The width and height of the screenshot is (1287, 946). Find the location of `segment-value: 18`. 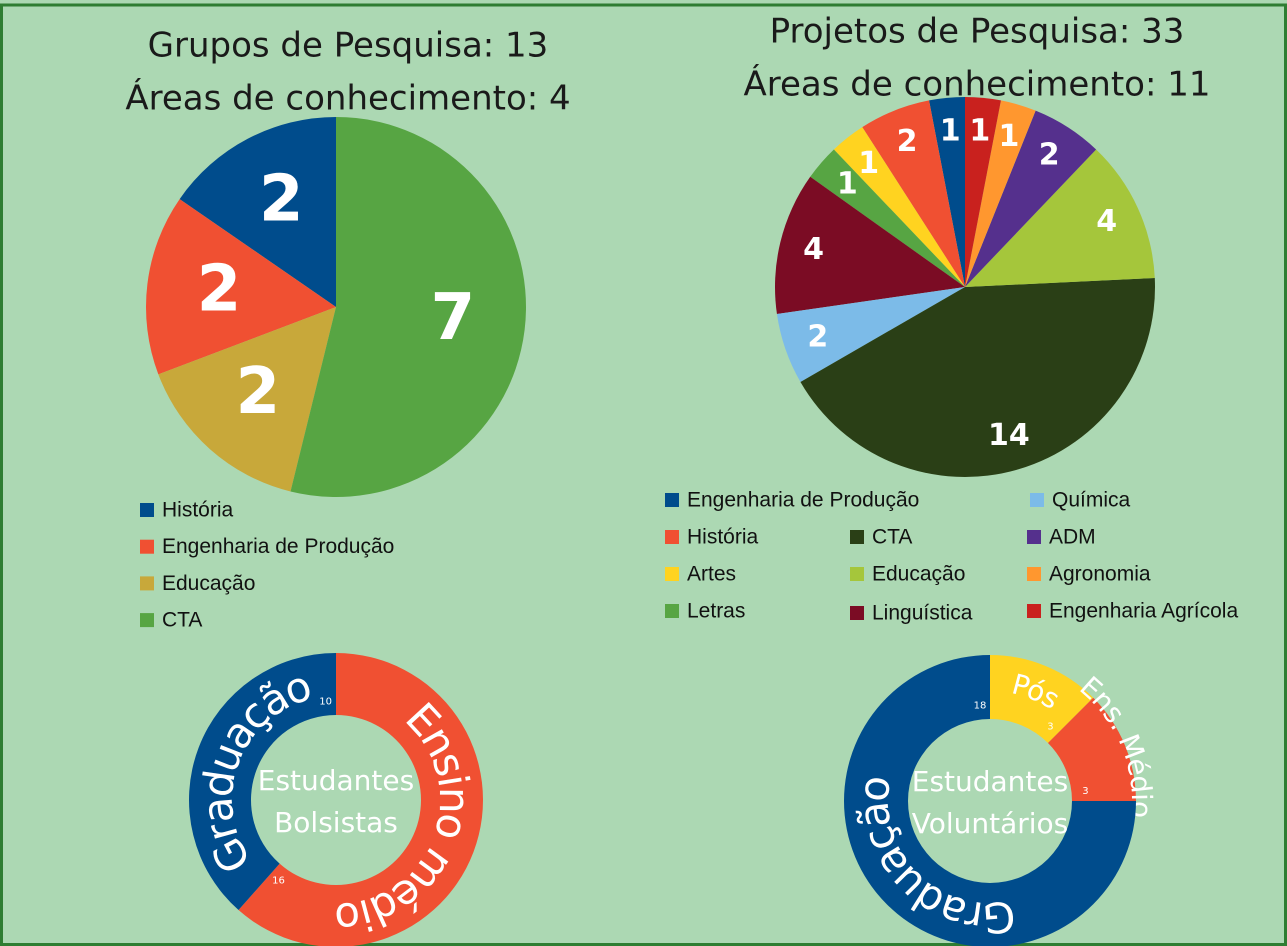

segment-value: 18 is located at coordinates (980, 706).